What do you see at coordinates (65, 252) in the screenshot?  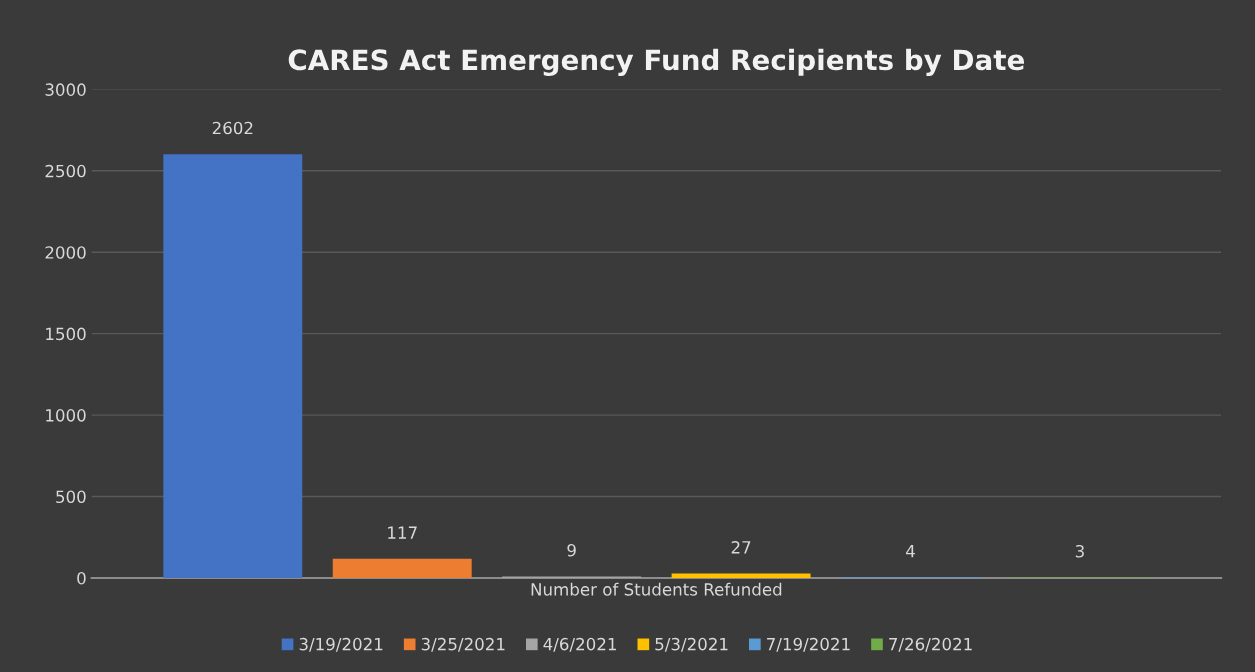 I see `y-tick-label: 2000` at bounding box center [65, 252].